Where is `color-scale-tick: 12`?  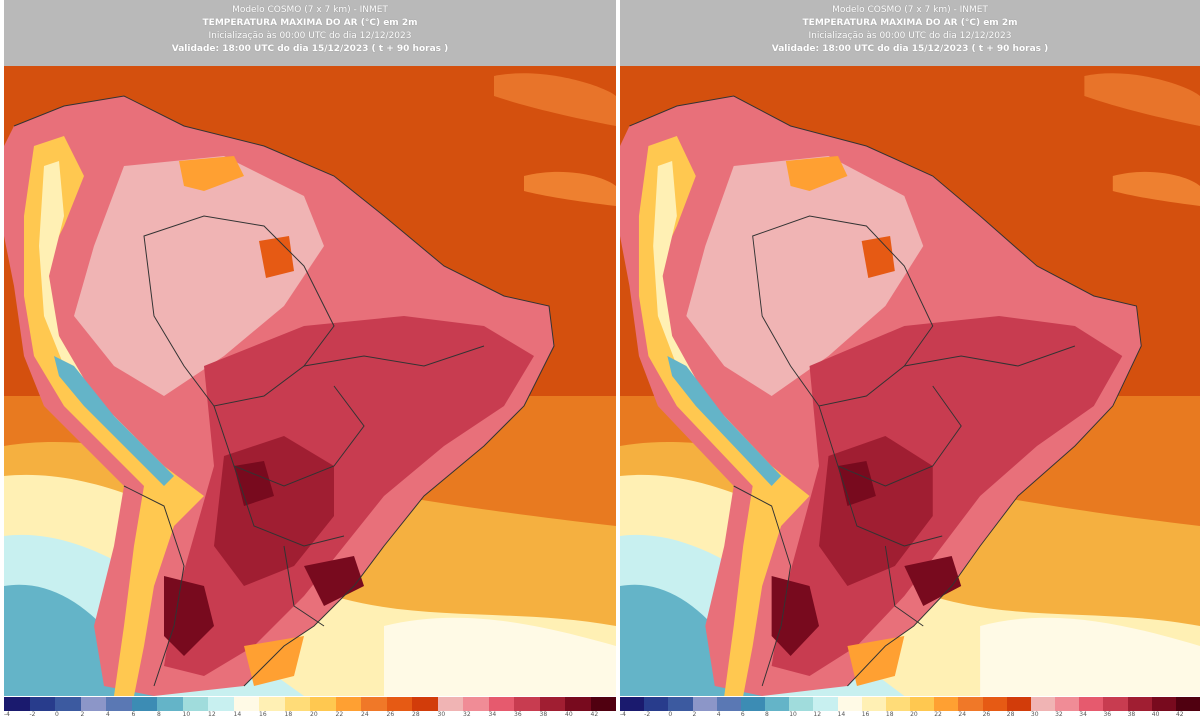
color-scale-tick: 12 is located at coordinates (817, 714).